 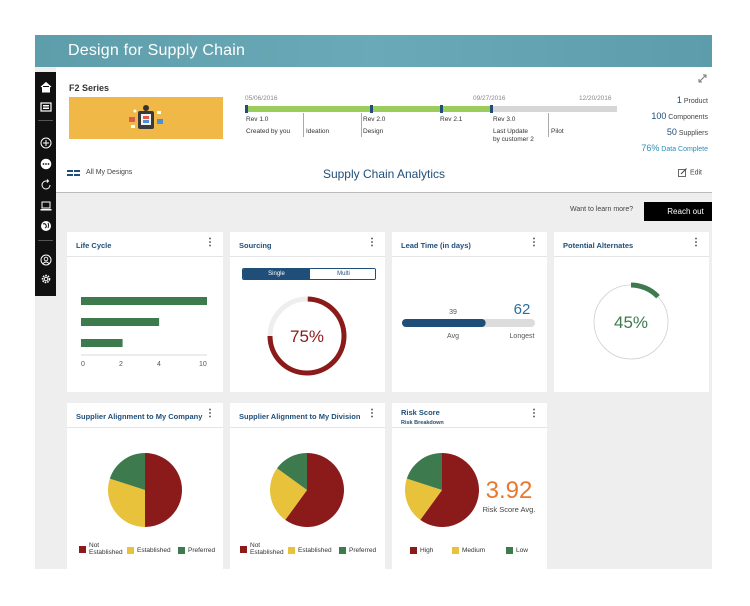 What do you see at coordinates (46, 206) in the screenshot?
I see `laptop-icon` at bounding box center [46, 206].